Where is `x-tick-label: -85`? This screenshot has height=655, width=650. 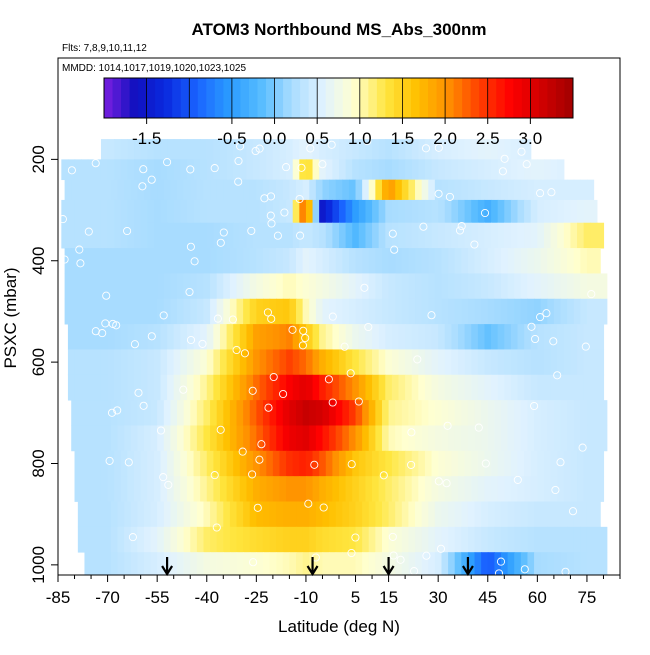 x-tick-label: -85 is located at coordinates (58, 597).